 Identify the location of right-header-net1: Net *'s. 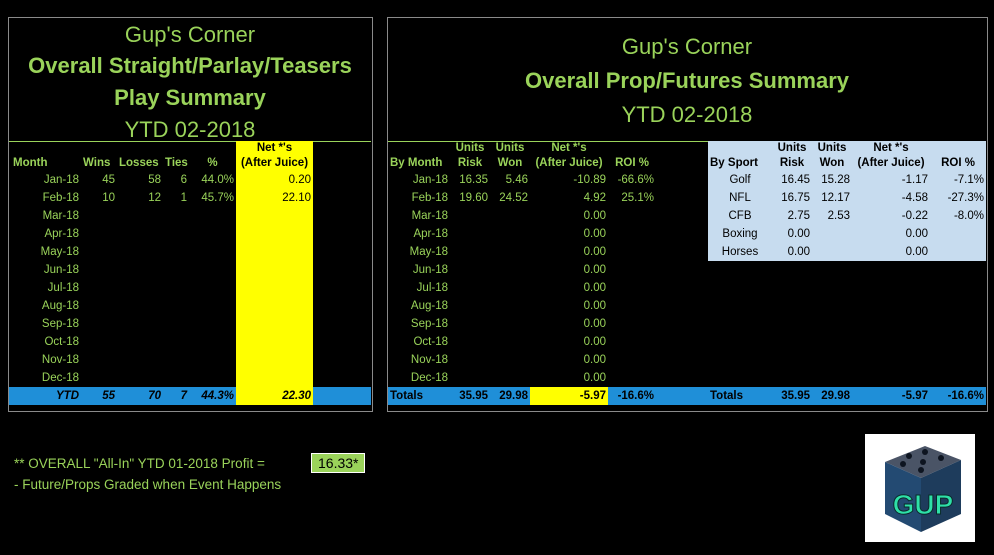
(569, 148).